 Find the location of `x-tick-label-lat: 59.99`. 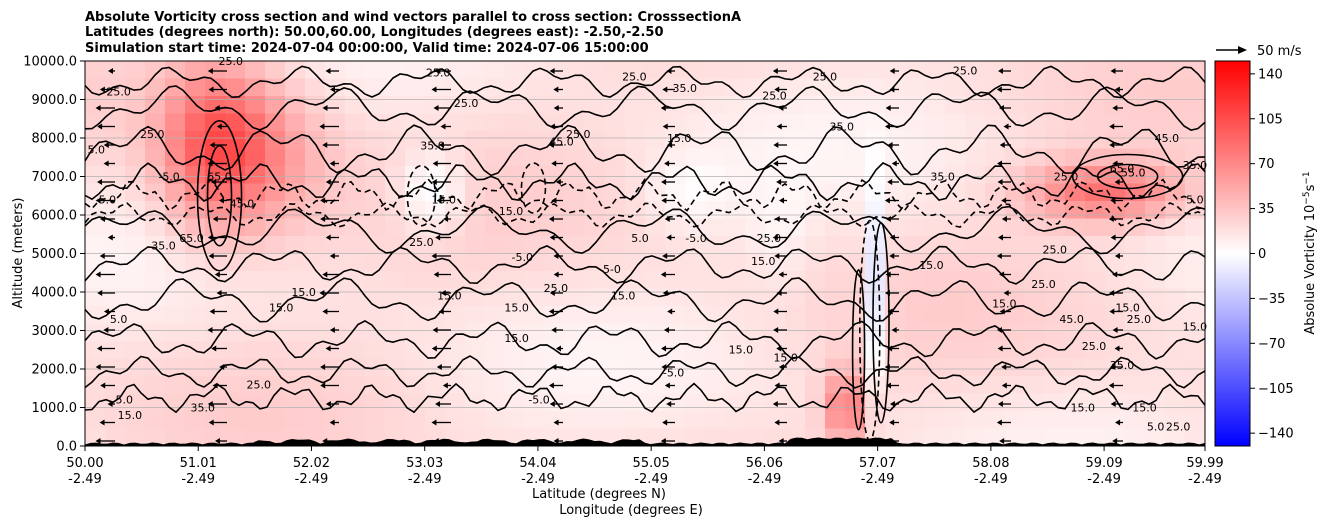

x-tick-label-lat: 59.99 is located at coordinates (1204, 463).